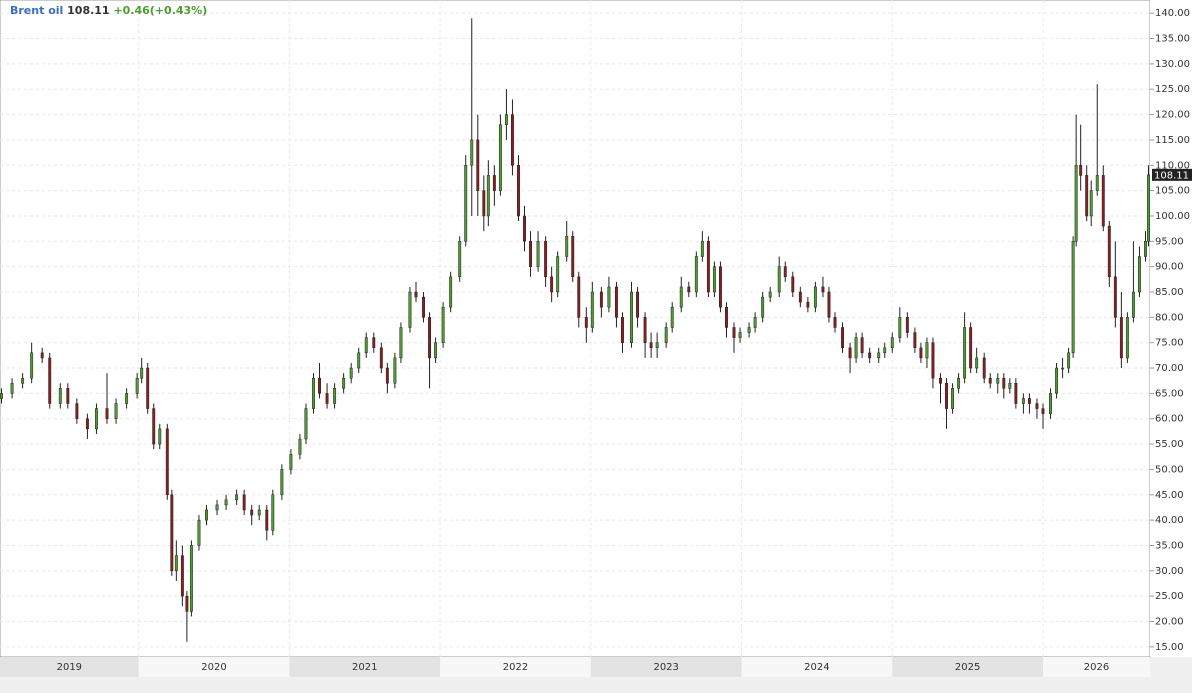 This screenshot has height=693, width=1192. Describe the element at coordinates (1171, 175) in the screenshot. I see `last-price-label: 108.11` at that location.